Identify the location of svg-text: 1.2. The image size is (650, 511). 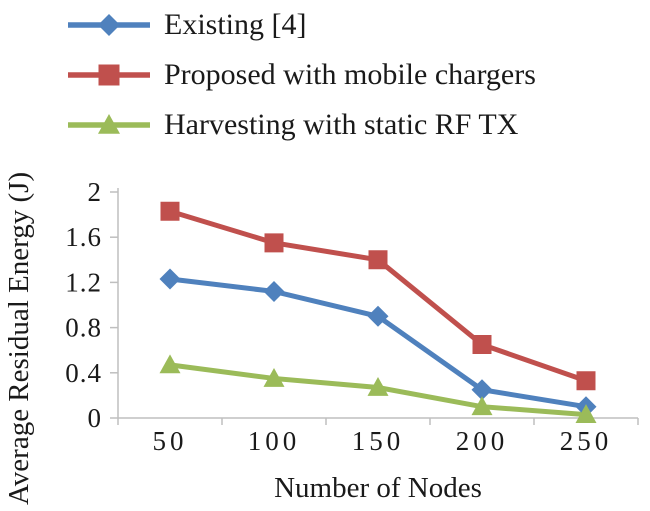
(83, 282).